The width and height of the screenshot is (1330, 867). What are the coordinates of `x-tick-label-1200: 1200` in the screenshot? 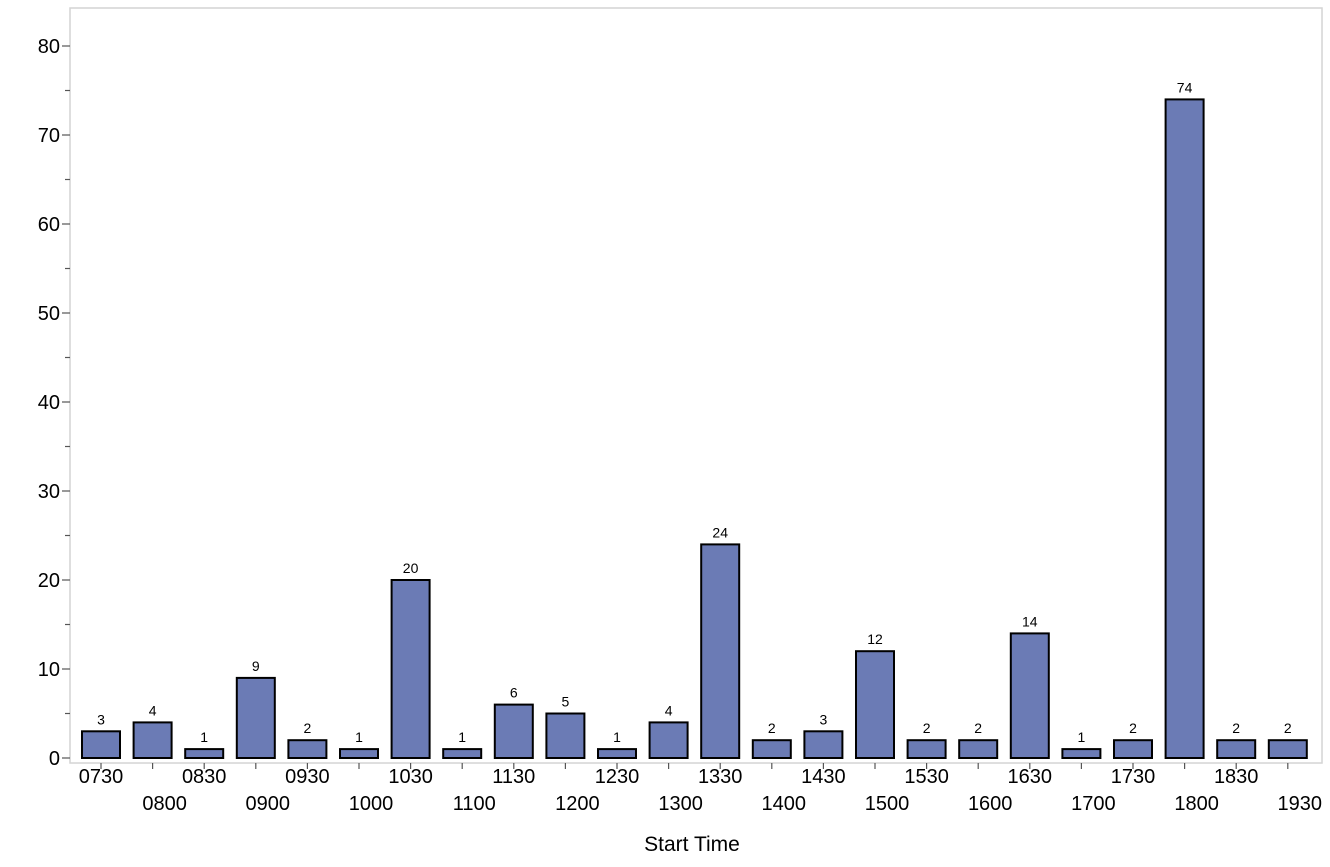 It's located at (577, 804).